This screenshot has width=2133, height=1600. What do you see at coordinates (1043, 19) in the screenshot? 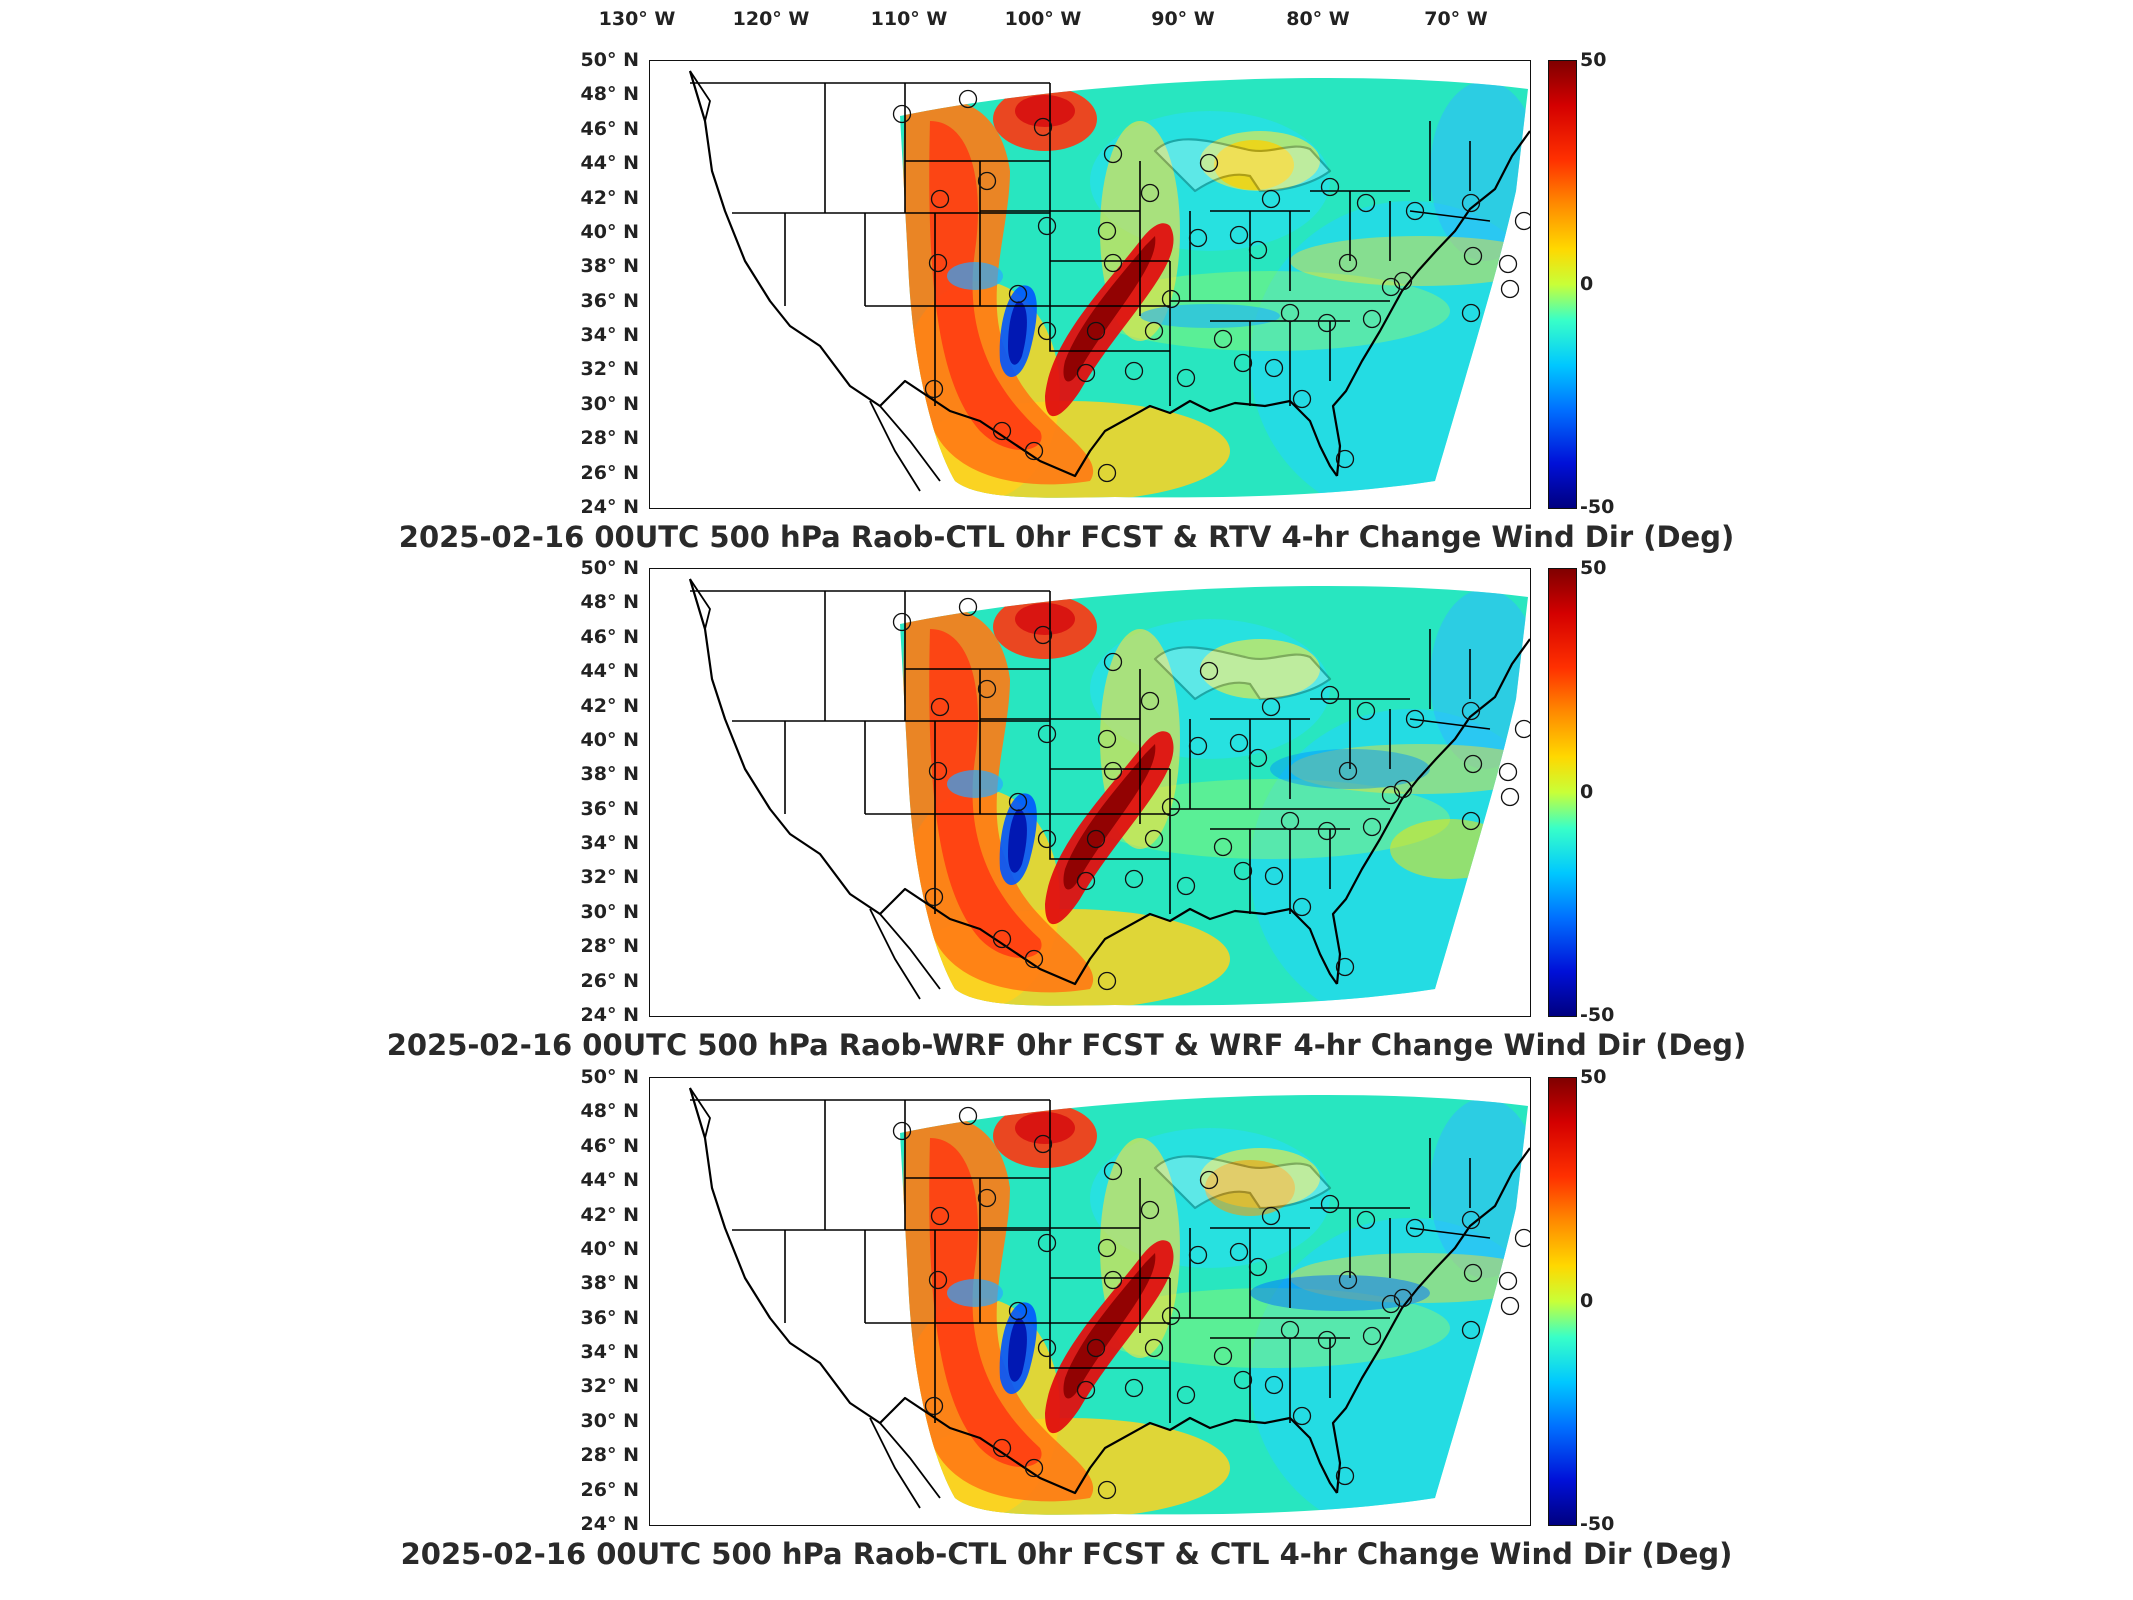
I see `longitude-label: 100° W` at bounding box center [1043, 19].